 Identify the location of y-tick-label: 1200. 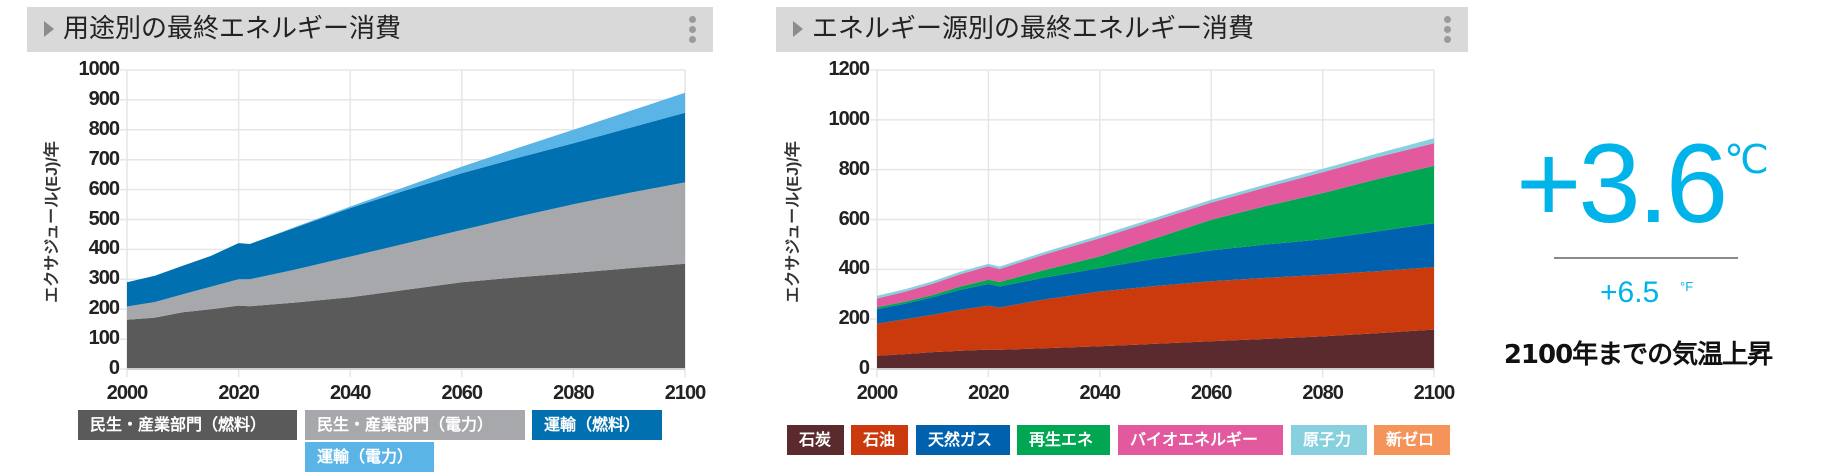
(849, 69).